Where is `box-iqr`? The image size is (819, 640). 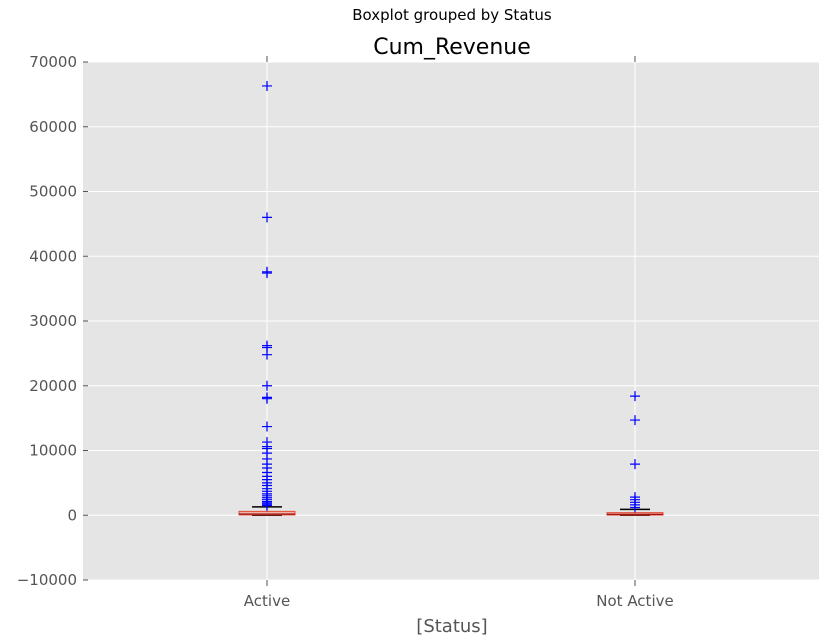 box-iqr is located at coordinates (267, 513).